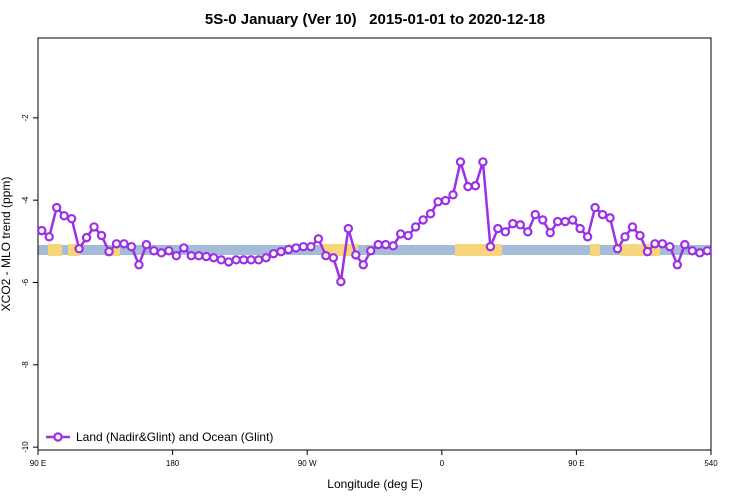  What do you see at coordinates (307, 463) in the screenshot?
I see `x-tick-label: 90 W` at bounding box center [307, 463].